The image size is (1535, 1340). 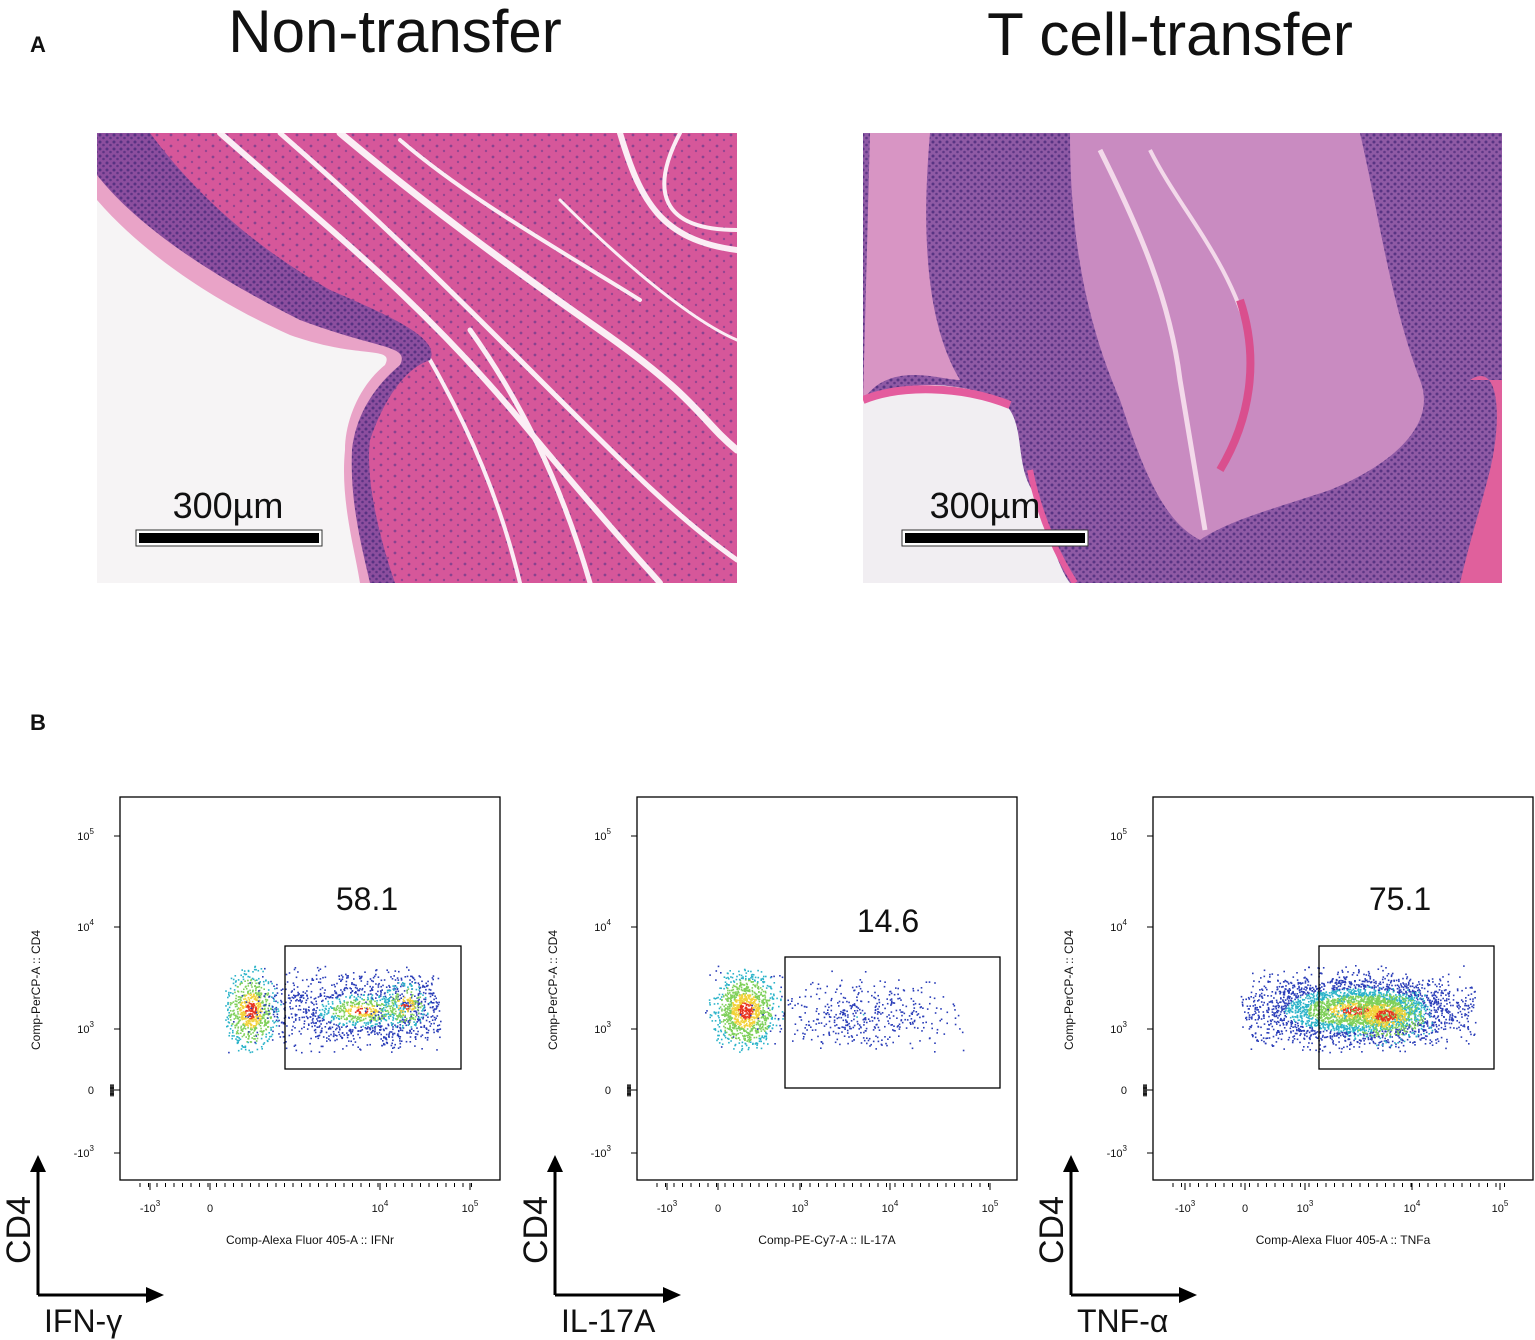 What do you see at coordinates (38, 722) in the screenshot?
I see `panel-label: B` at bounding box center [38, 722].